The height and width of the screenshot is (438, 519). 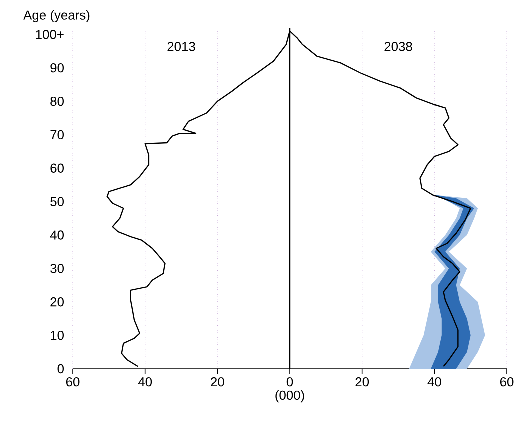 I want to click on y-tick-label: 50, so click(x=57, y=201).